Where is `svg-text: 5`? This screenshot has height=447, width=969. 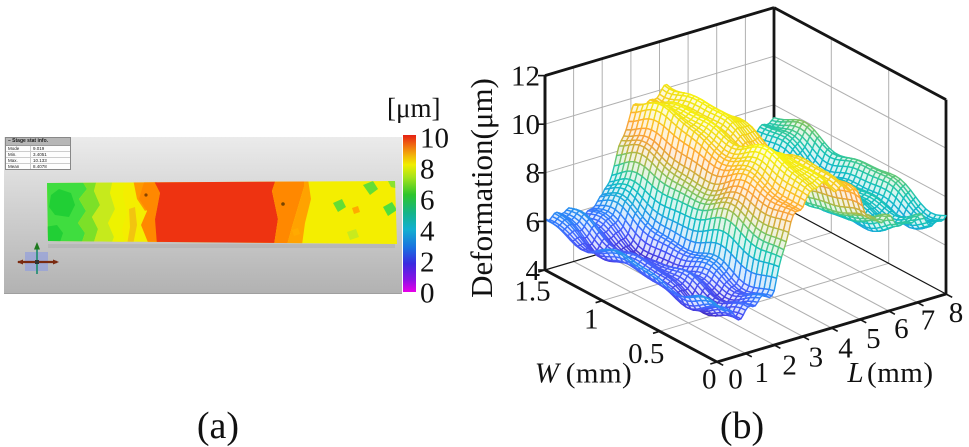 svg-text: 5 is located at coordinates (873, 339).